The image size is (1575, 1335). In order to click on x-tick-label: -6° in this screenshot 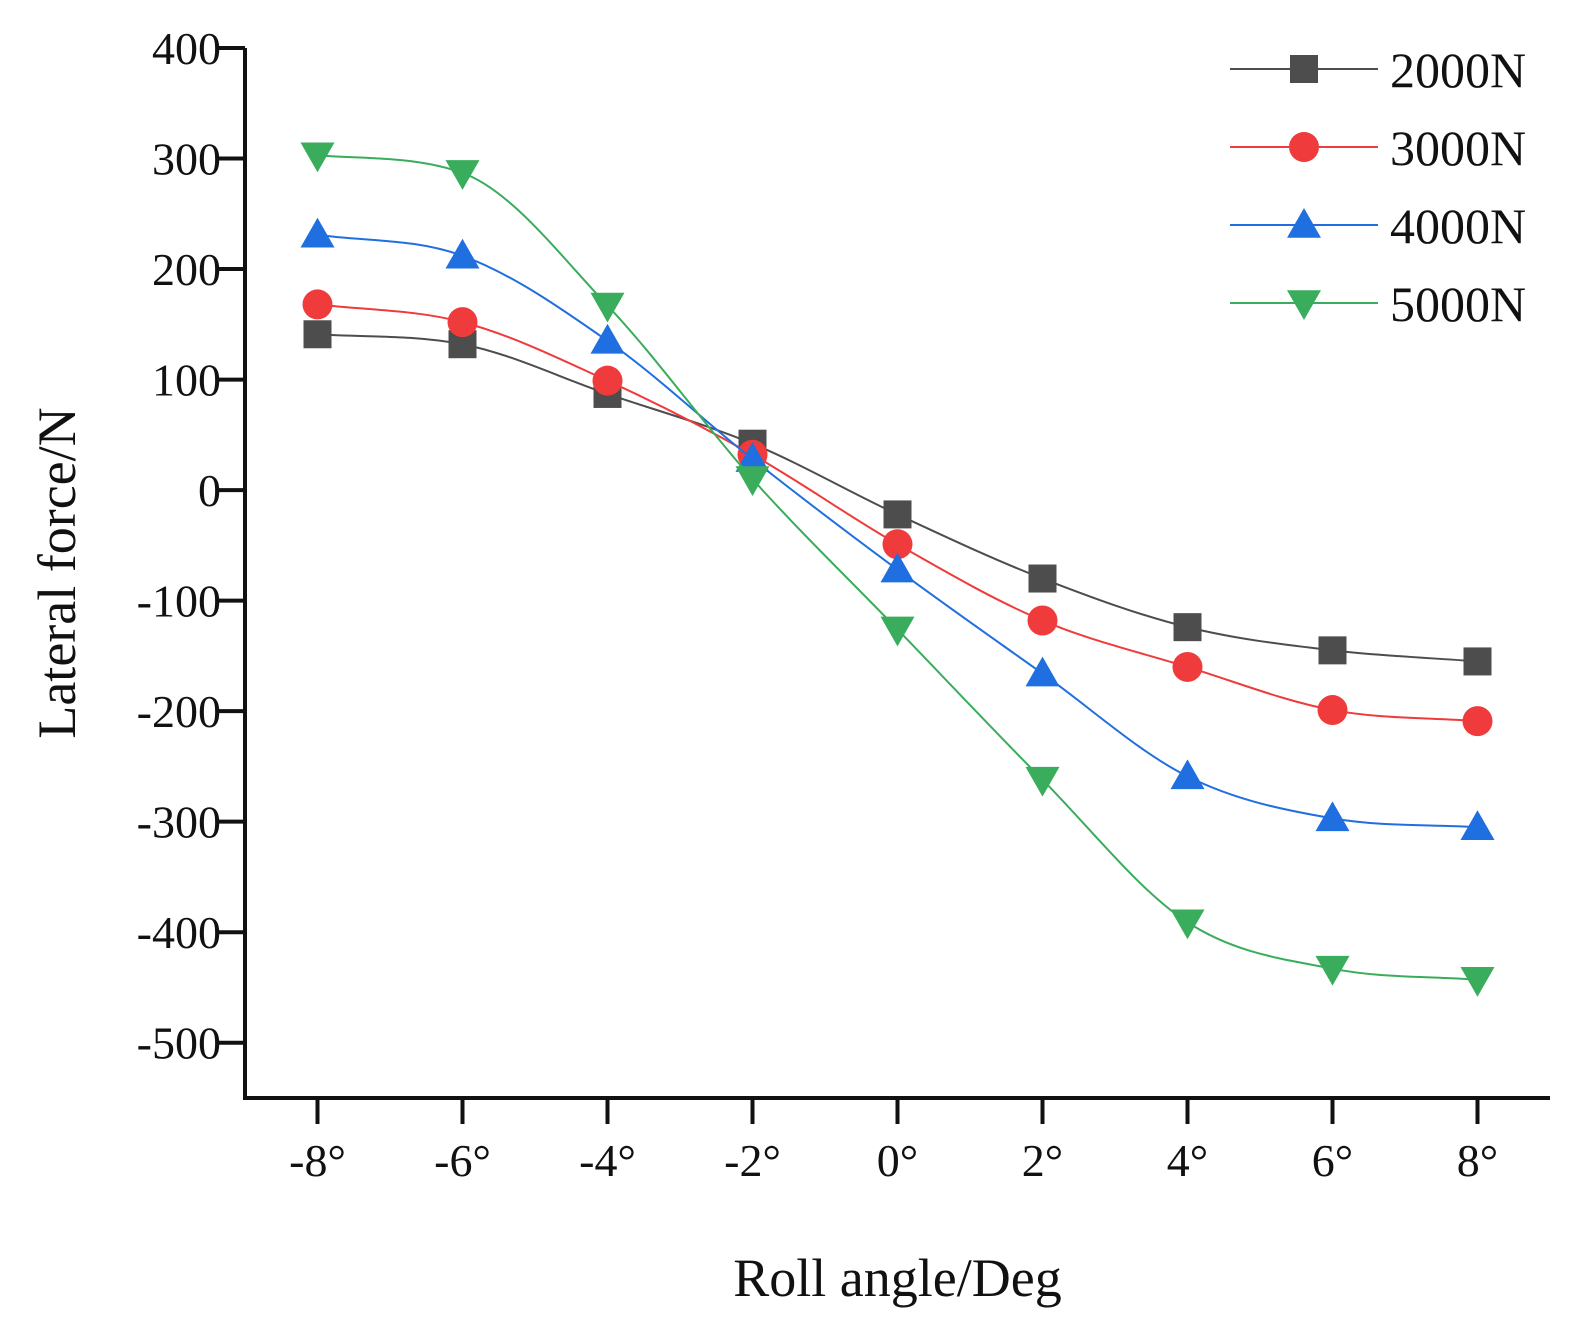, I will do `click(462, 1160)`.